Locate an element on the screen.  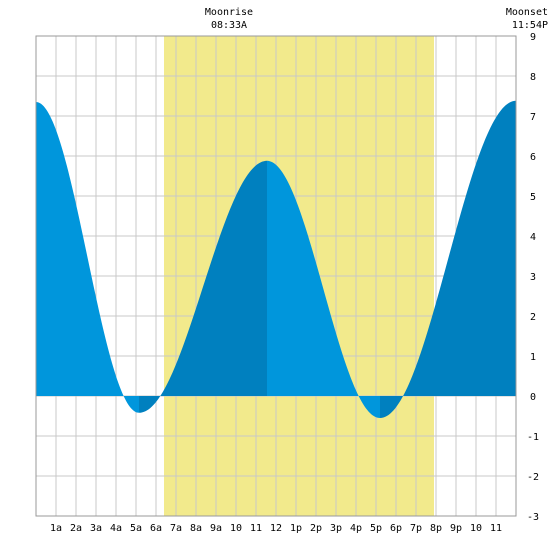
y-tick-label: 1 is located at coordinates (533, 357).